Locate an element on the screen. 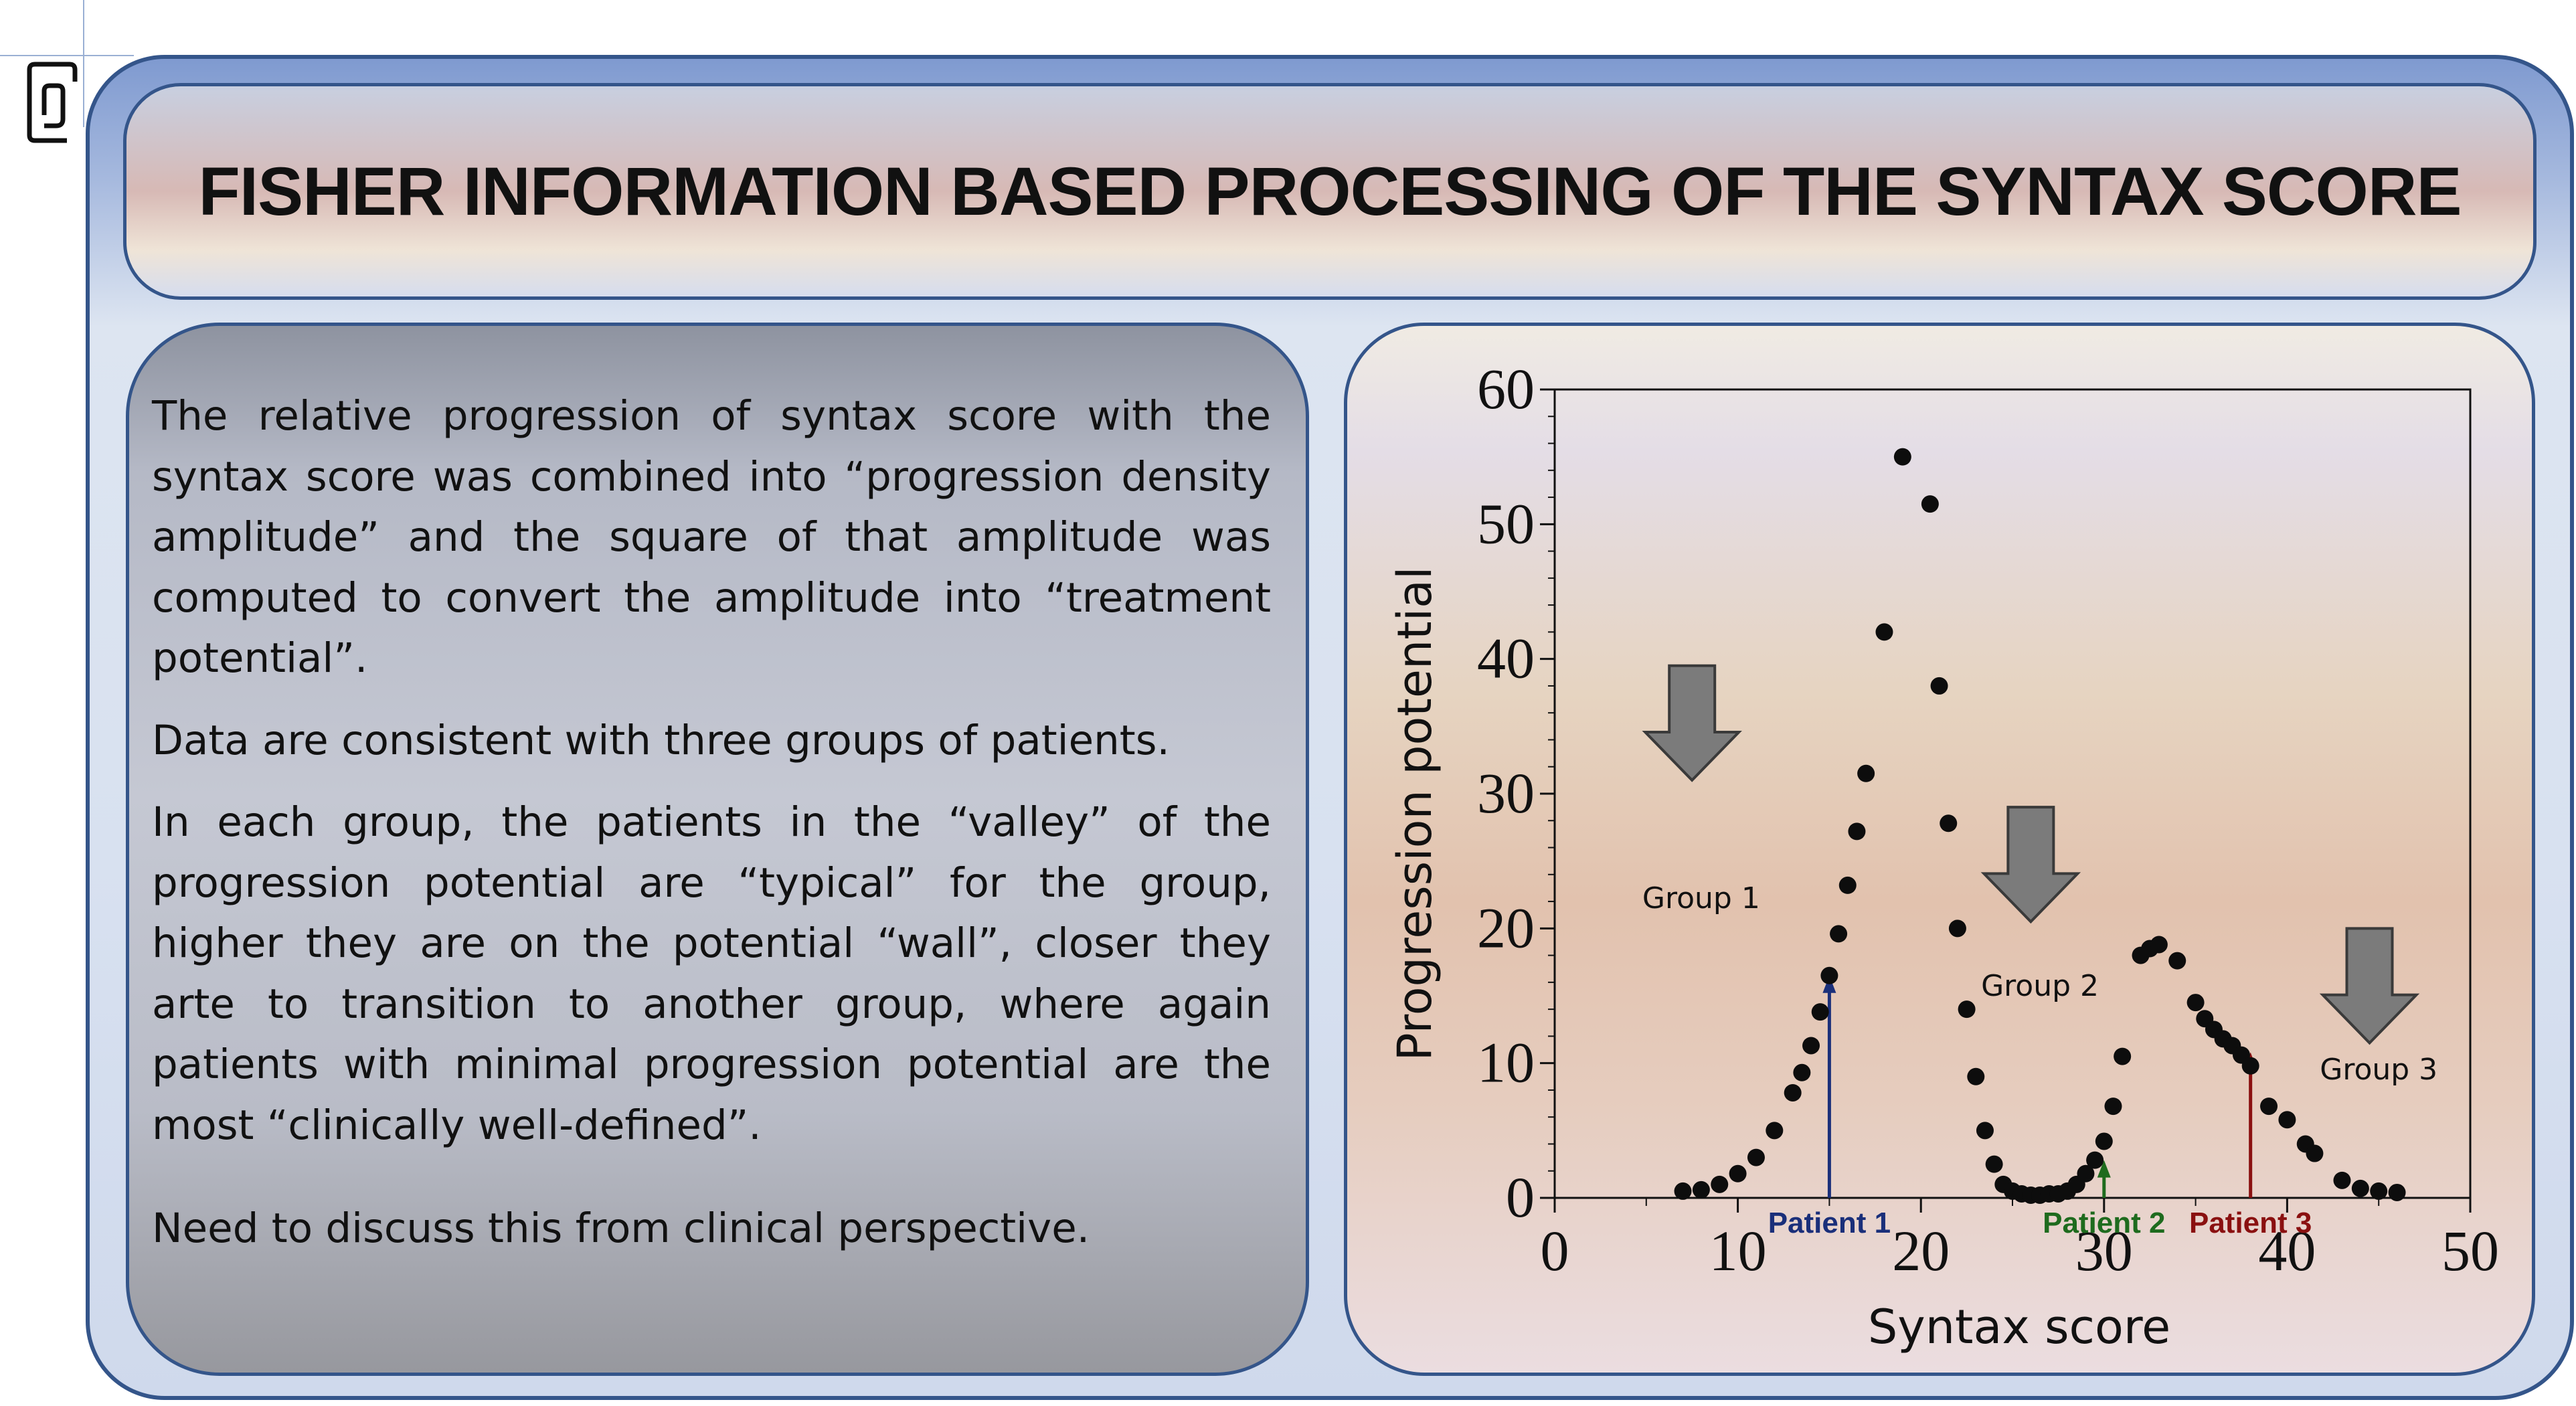  patient-1-arrowhead is located at coordinates (1829, 984).